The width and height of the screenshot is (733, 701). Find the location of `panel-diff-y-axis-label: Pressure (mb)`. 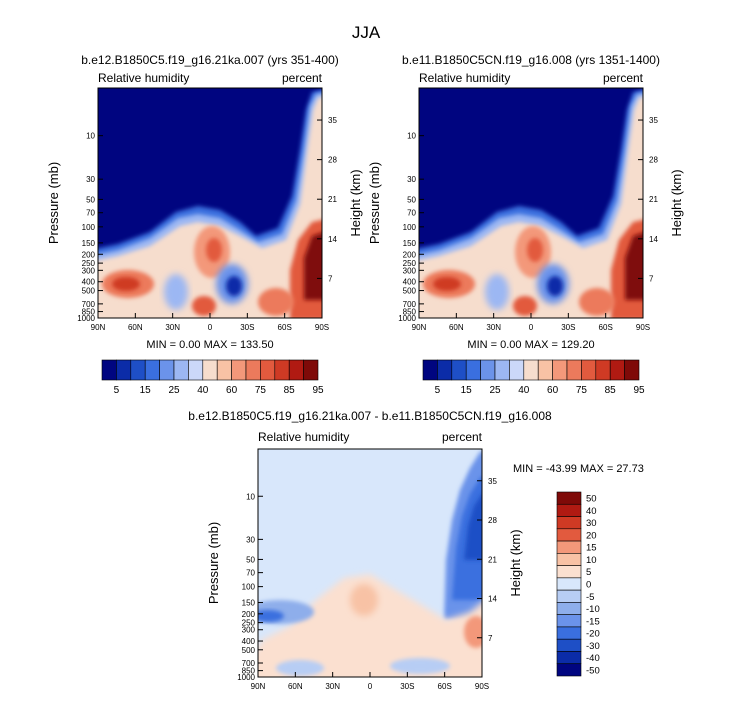

panel-diff-y-axis-label: Pressure (mb) is located at coordinates (213, 563).